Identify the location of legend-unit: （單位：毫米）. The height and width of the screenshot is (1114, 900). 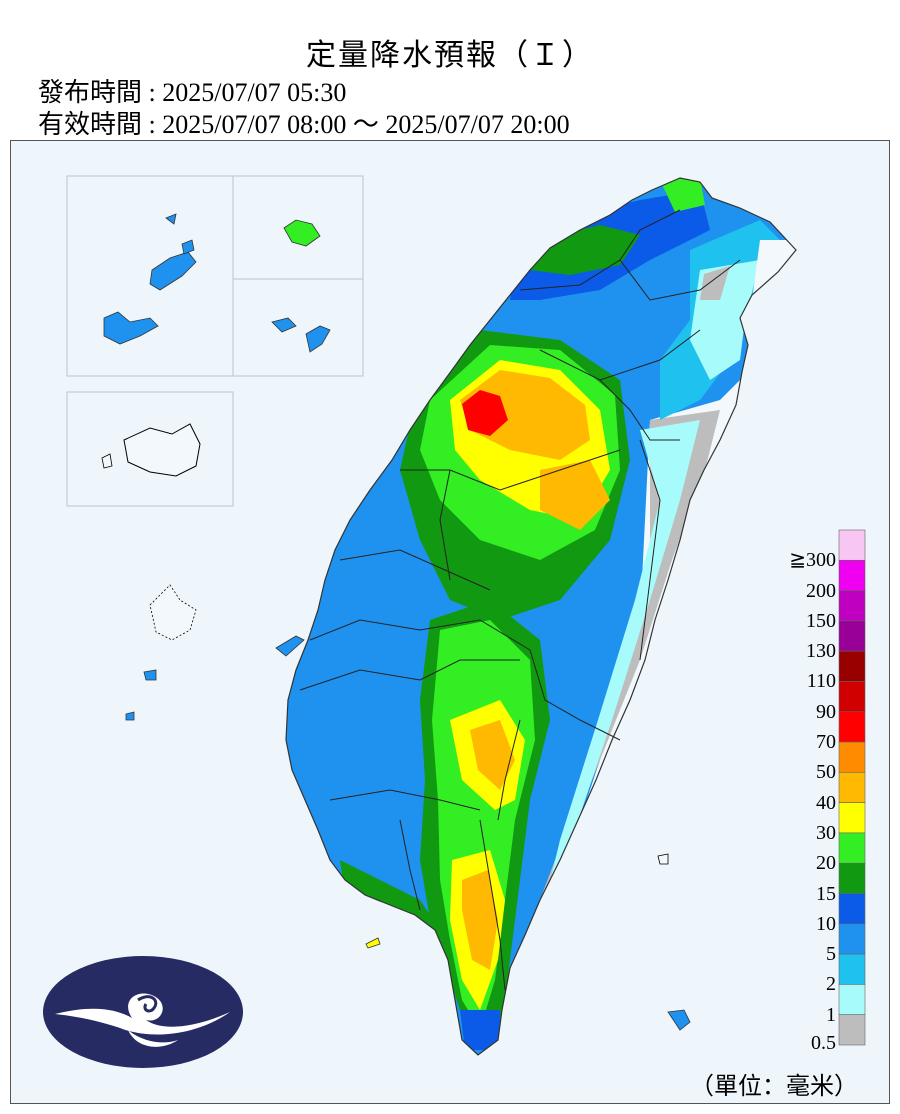
(774, 1086).